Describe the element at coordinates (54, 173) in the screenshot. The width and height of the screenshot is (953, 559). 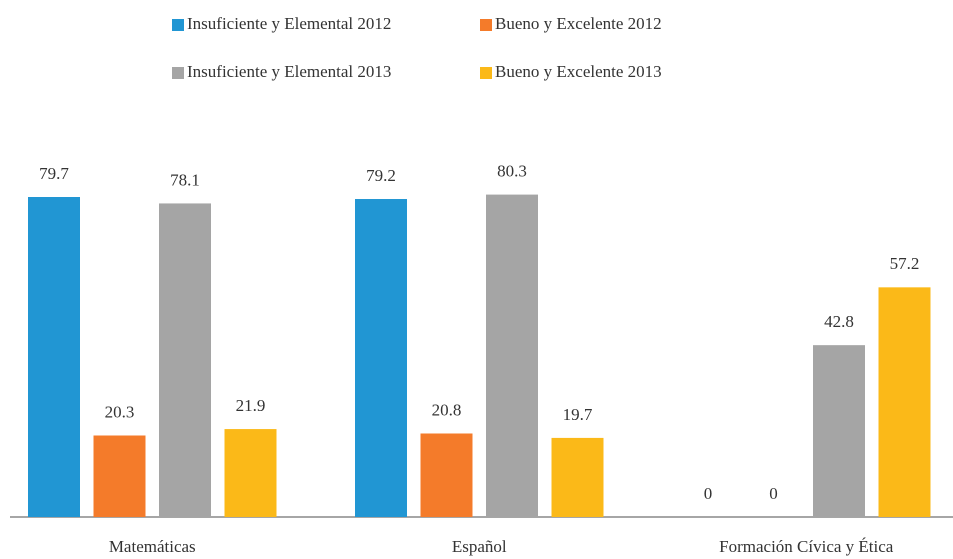
I see `data-label: 79.7` at that location.